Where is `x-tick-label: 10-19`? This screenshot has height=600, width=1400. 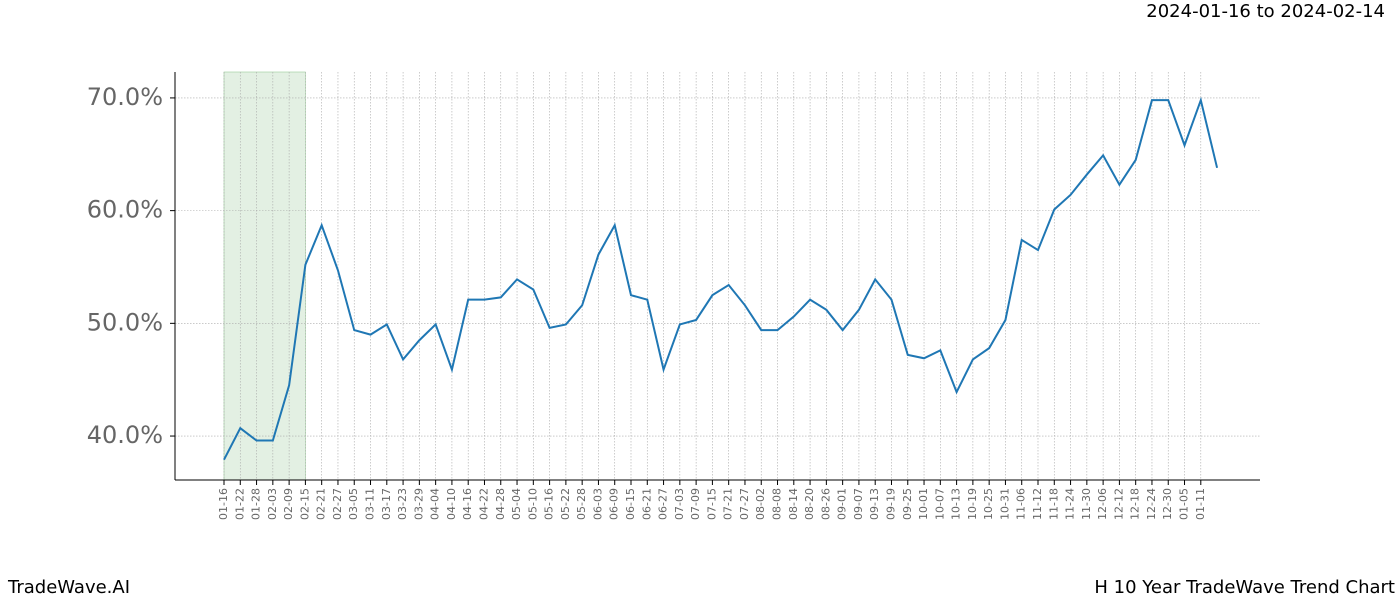 x-tick-label: 10-19 is located at coordinates (972, 504).